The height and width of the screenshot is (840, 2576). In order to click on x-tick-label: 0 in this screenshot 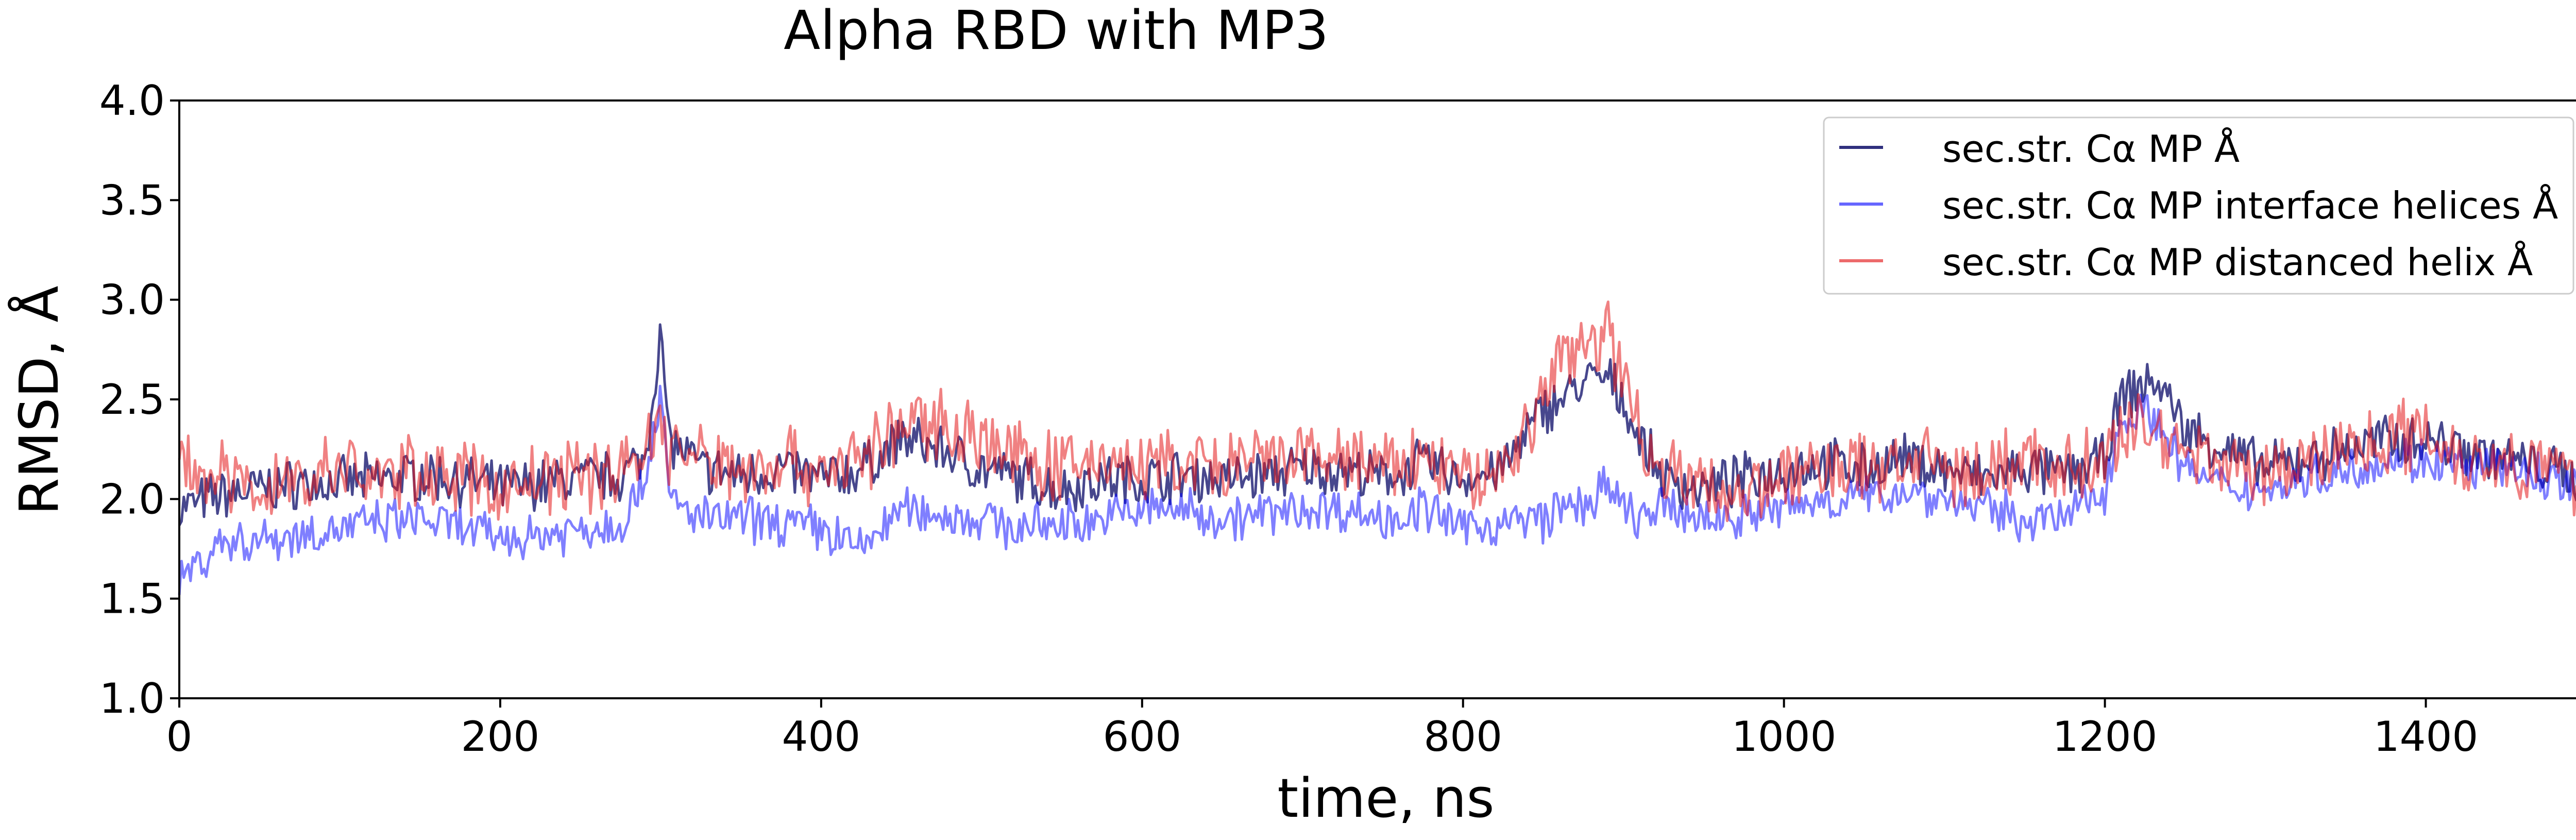, I will do `click(180, 737)`.